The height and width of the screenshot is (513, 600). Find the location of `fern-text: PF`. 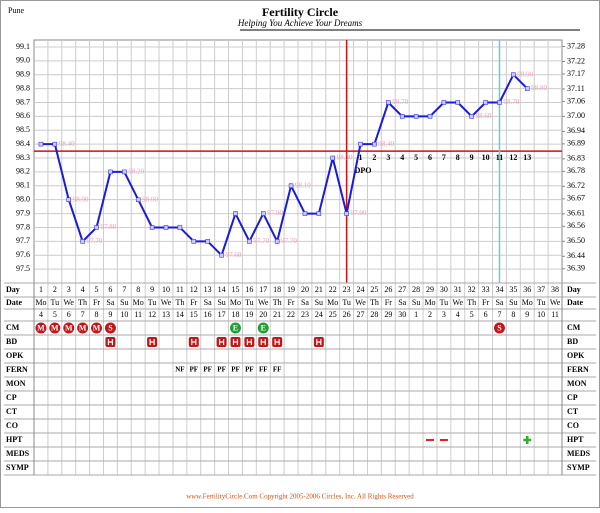

fern-text: PF is located at coordinates (249, 370).